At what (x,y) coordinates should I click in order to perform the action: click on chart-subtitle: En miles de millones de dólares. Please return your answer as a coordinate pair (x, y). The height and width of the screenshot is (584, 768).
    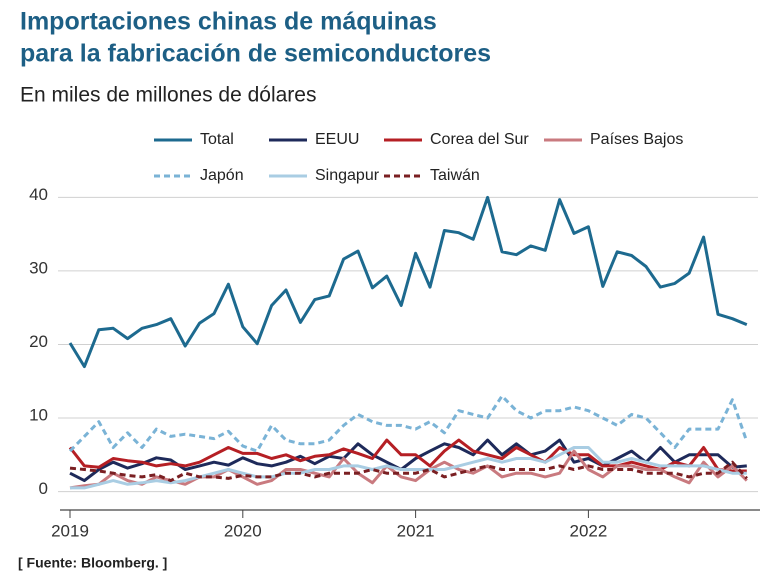
    Looking at the image, I should click on (168, 95).